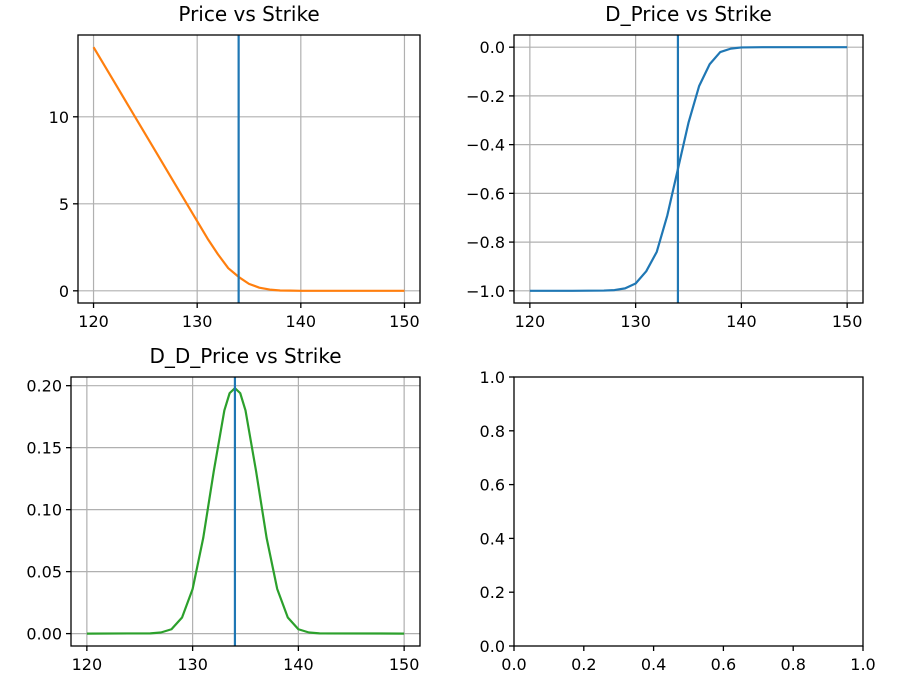 The height and width of the screenshot is (681, 900). I want to click on y-tick-label: −1.0, so click(485, 291).